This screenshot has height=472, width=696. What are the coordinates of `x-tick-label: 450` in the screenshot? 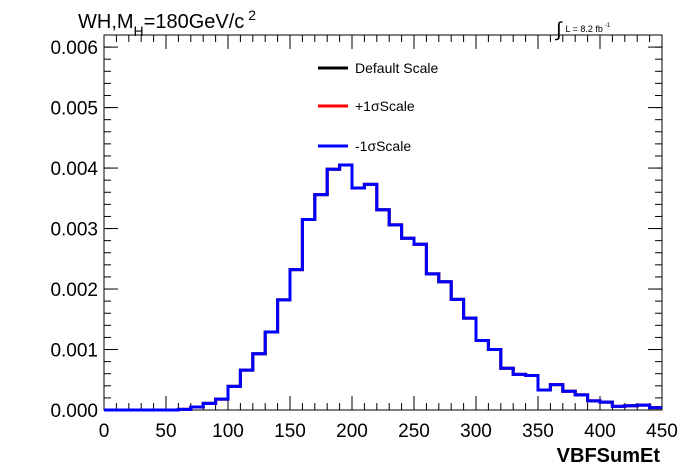 It's located at (662, 431).